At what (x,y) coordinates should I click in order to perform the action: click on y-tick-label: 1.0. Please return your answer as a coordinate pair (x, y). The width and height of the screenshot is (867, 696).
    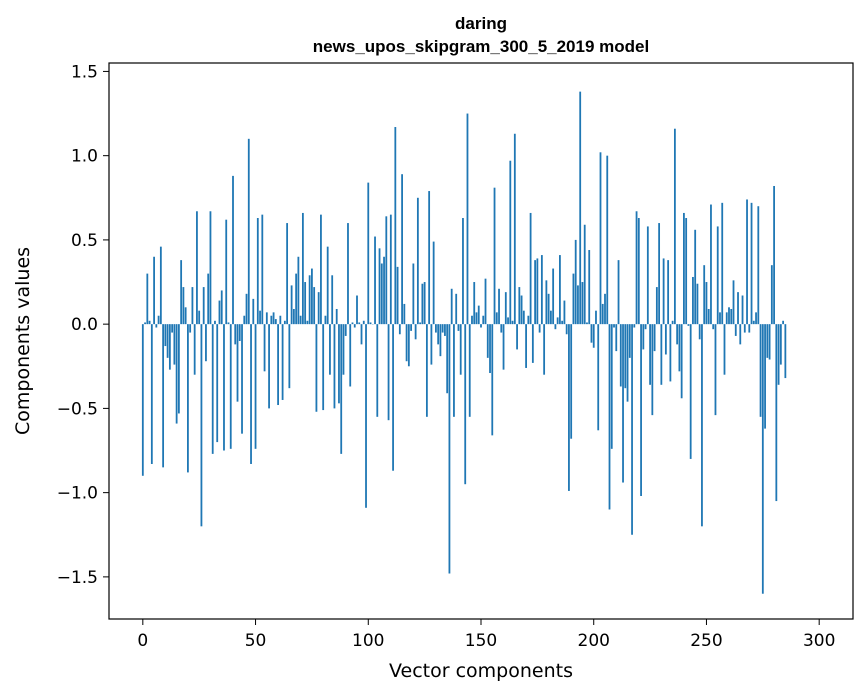
    Looking at the image, I should click on (84, 157).